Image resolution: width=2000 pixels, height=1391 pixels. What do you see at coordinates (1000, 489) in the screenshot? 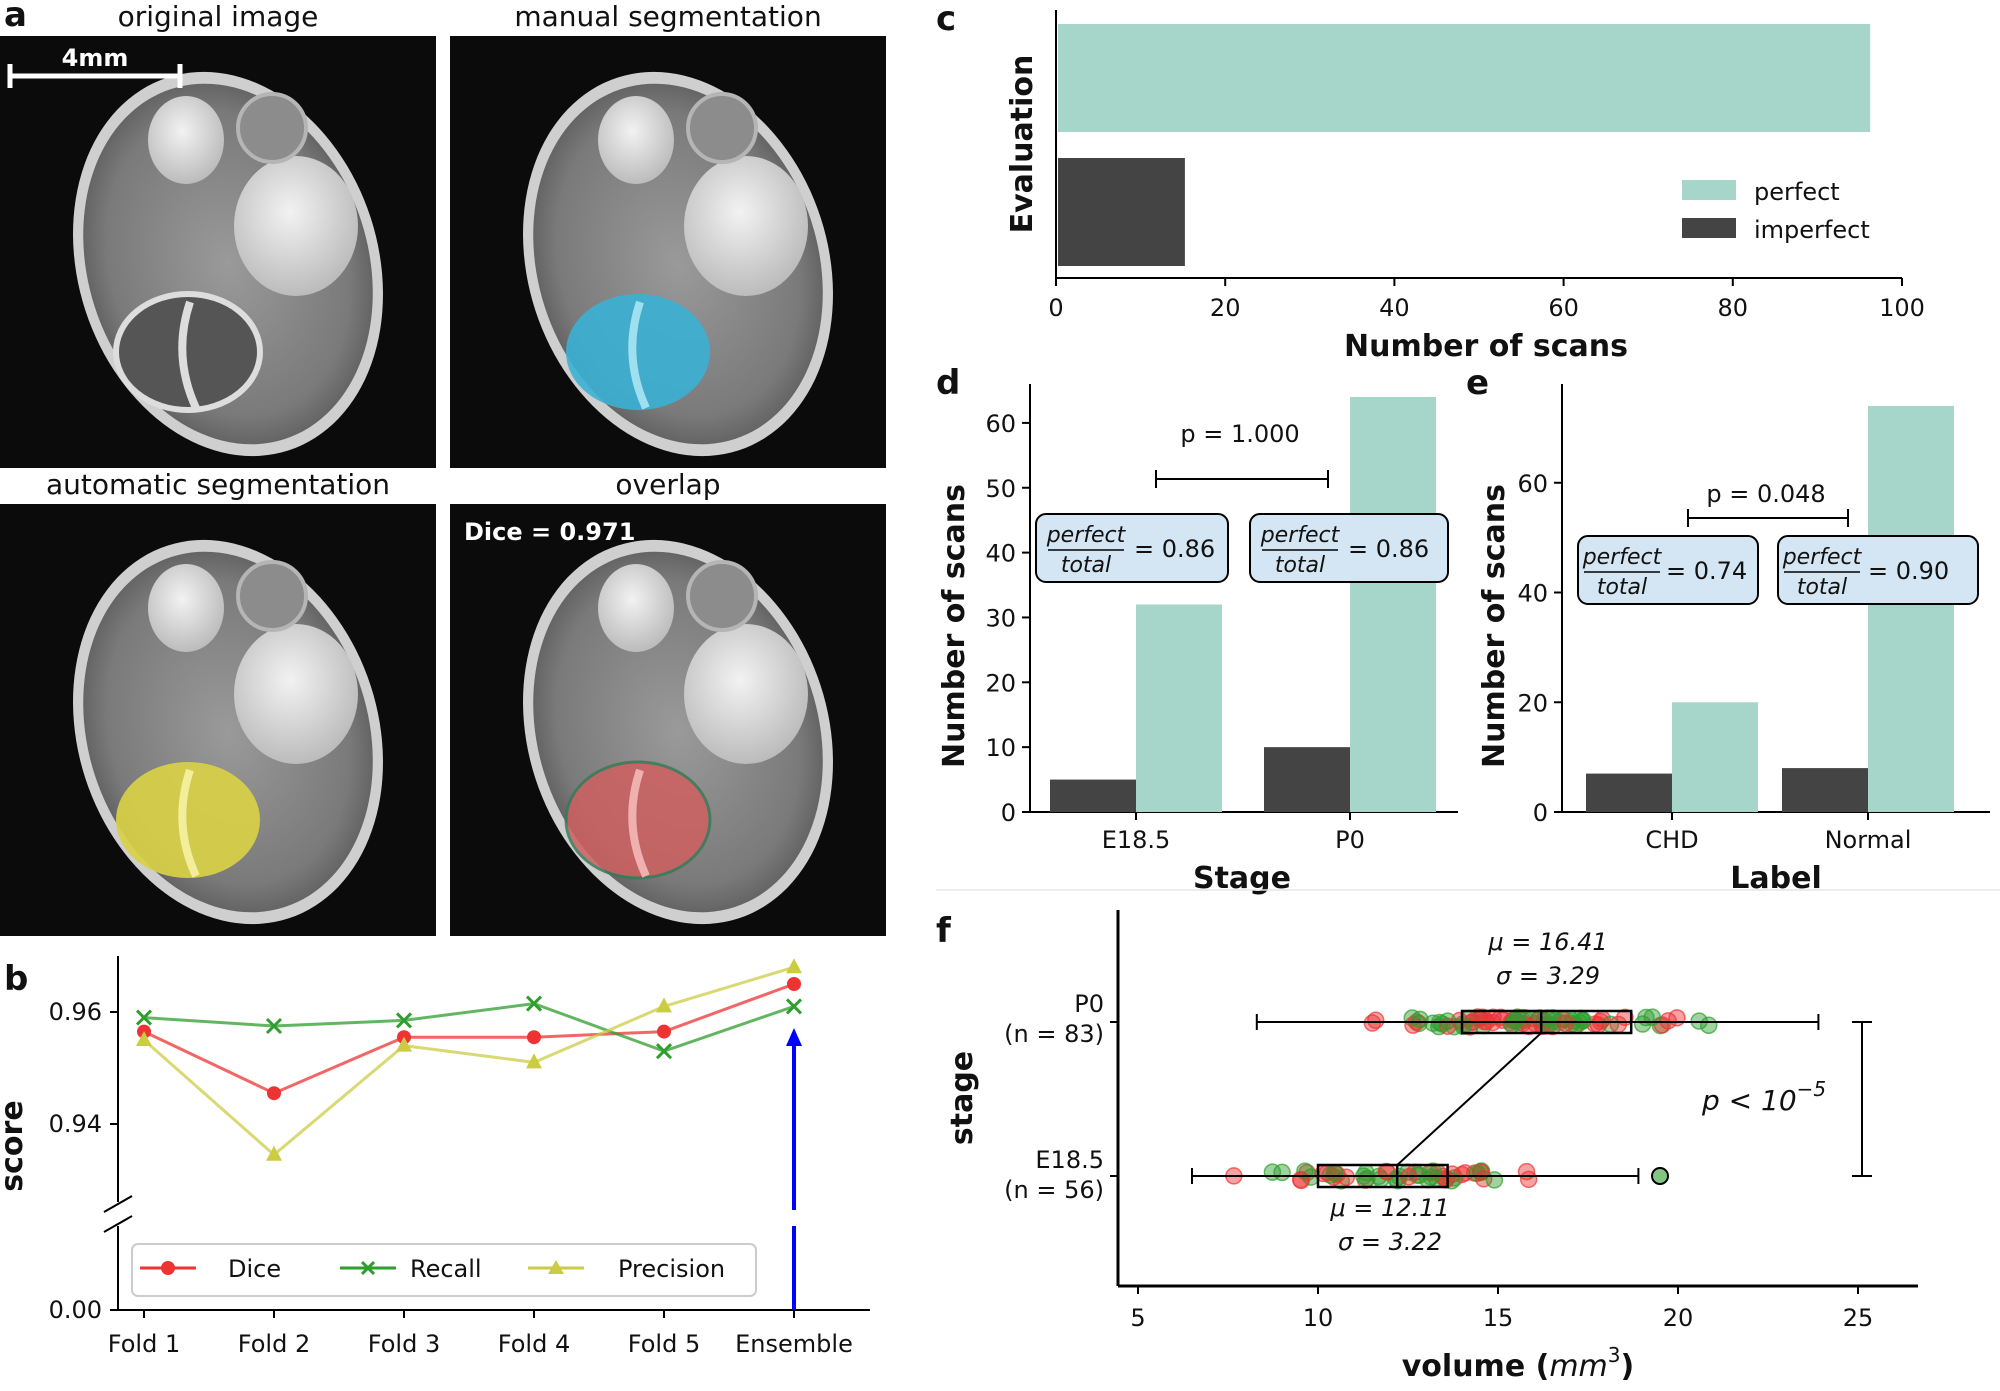
I see `d-ytick-label: 50` at bounding box center [1000, 489].